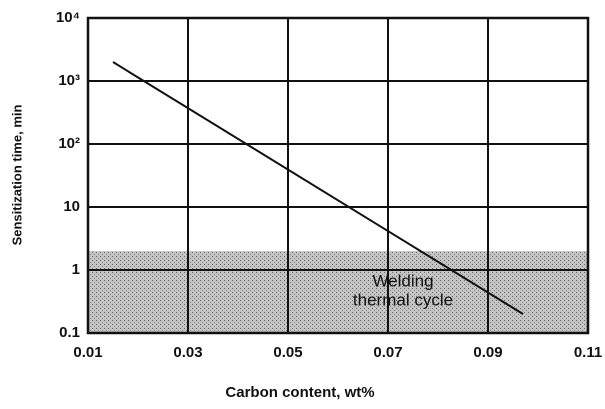  What do you see at coordinates (68, 17) in the screenshot?
I see `y-tick-label: 10⁴` at bounding box center [68, 17].